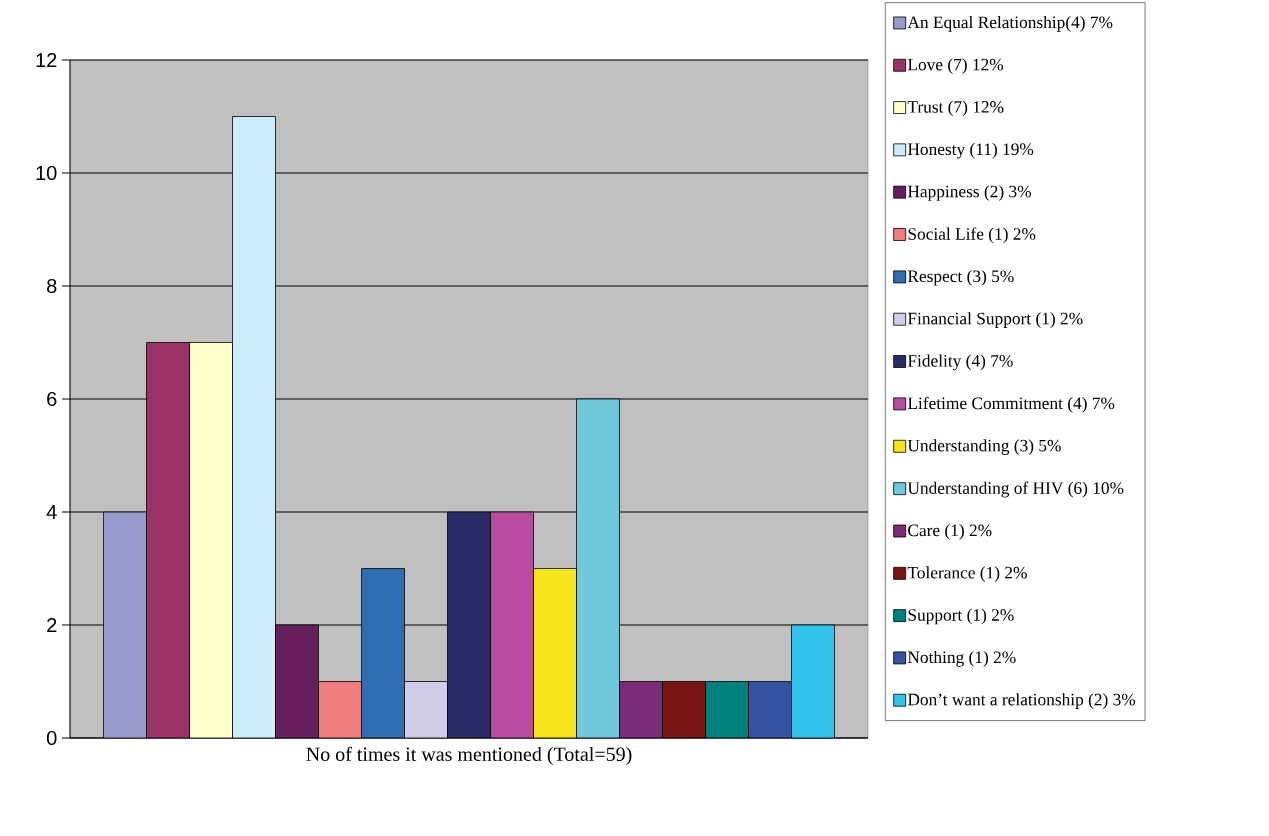 The width and height of the screenshot is (1269, 836). What do you see at coordinates (51, 512) in the screenshot?
I see `y-tick-label: 4` at bounding box center [51, 512].